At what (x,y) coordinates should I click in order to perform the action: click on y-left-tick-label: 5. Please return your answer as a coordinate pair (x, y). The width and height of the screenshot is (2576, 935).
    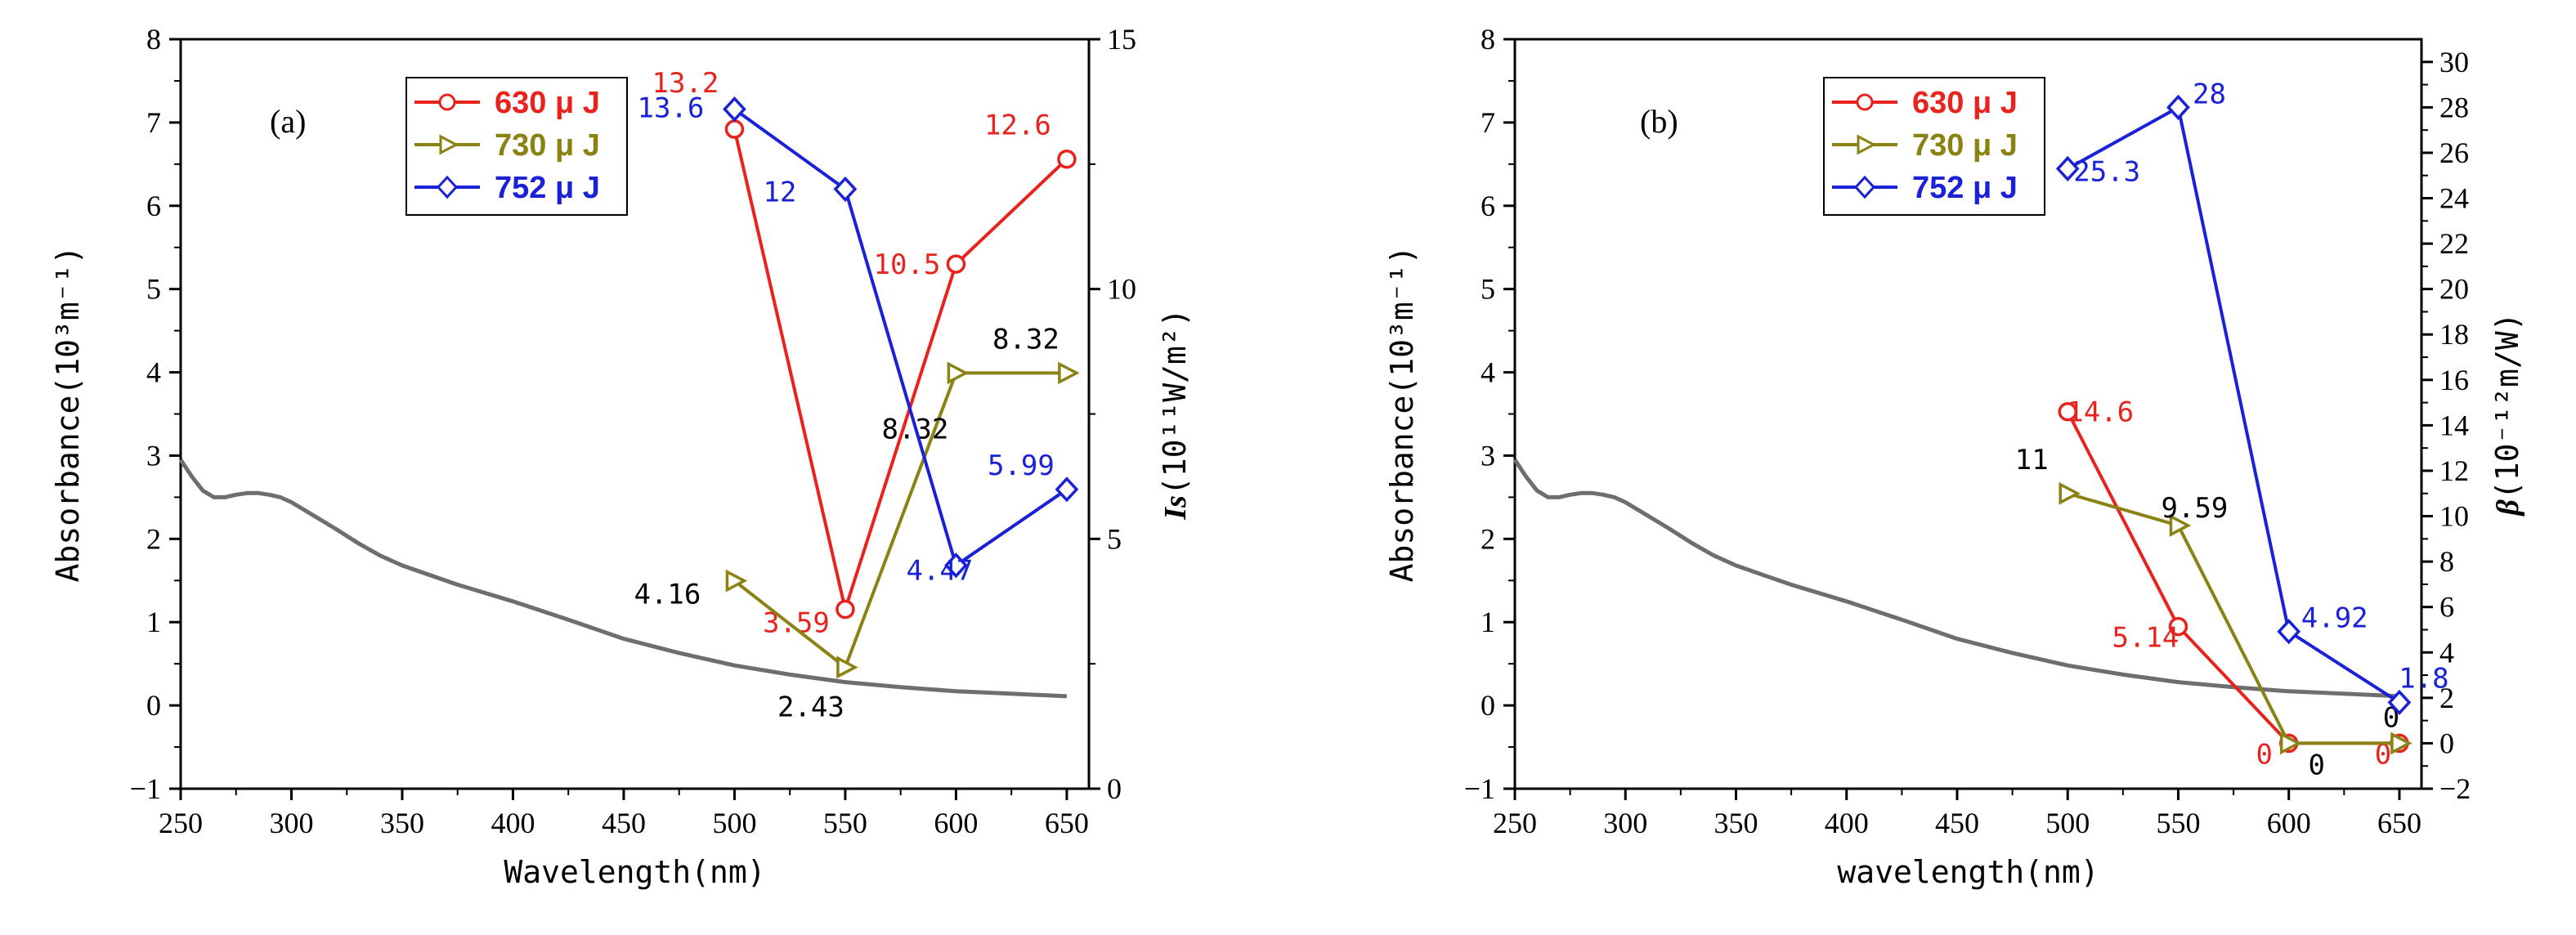
    Looking at the image, I should click on (1488, 289).